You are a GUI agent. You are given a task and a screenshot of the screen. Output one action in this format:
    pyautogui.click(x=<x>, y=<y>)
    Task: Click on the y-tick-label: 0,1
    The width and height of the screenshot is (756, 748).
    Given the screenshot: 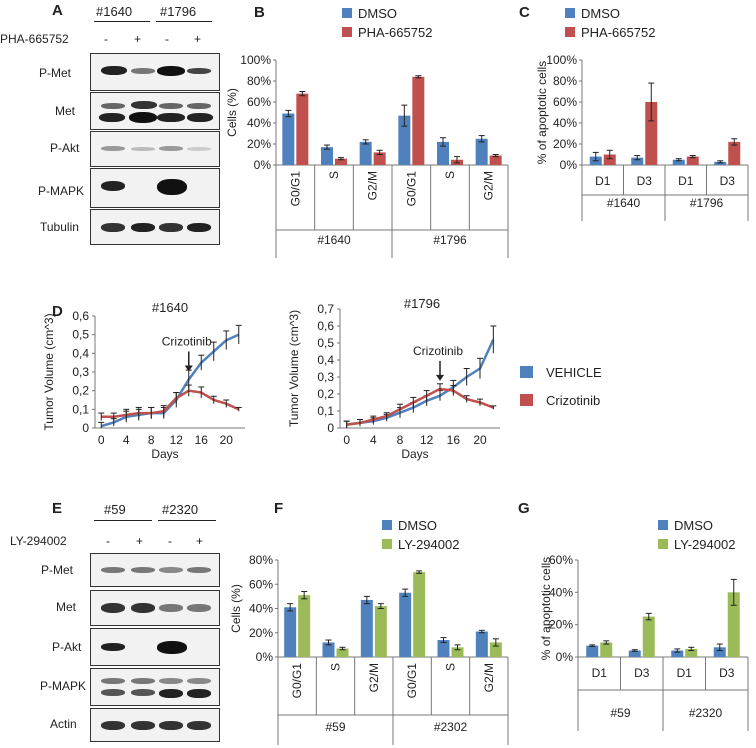 What is the action you would take?
    pyautogui.click(x=80, y=409)
    